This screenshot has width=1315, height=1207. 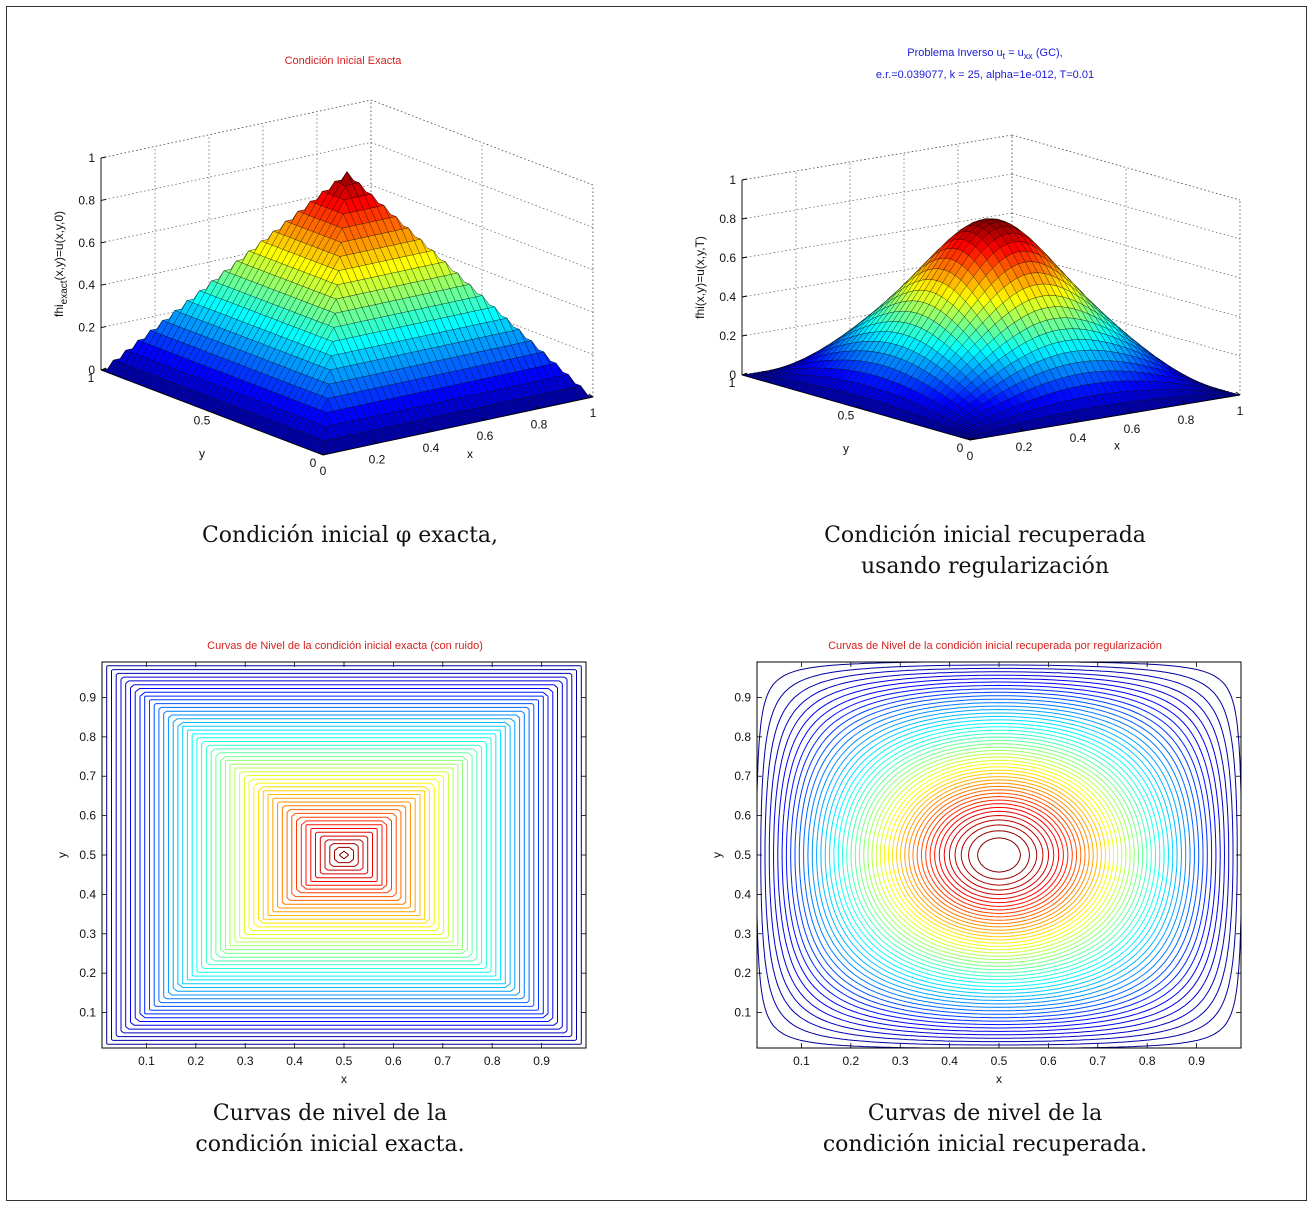 What do you see at coordinates (985, 535) in the screenshot?
I see `caption-line: Condición inicial recuperada` at bounding box center [985, 535].